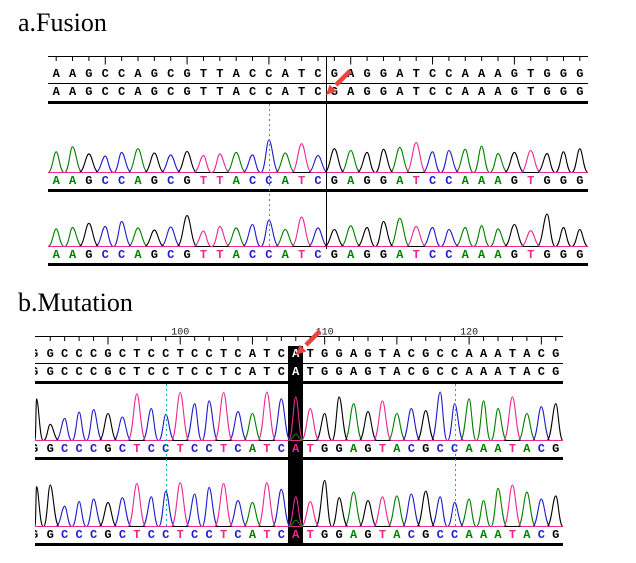  I want to click on fusion-junction-line, so click(327, 152).